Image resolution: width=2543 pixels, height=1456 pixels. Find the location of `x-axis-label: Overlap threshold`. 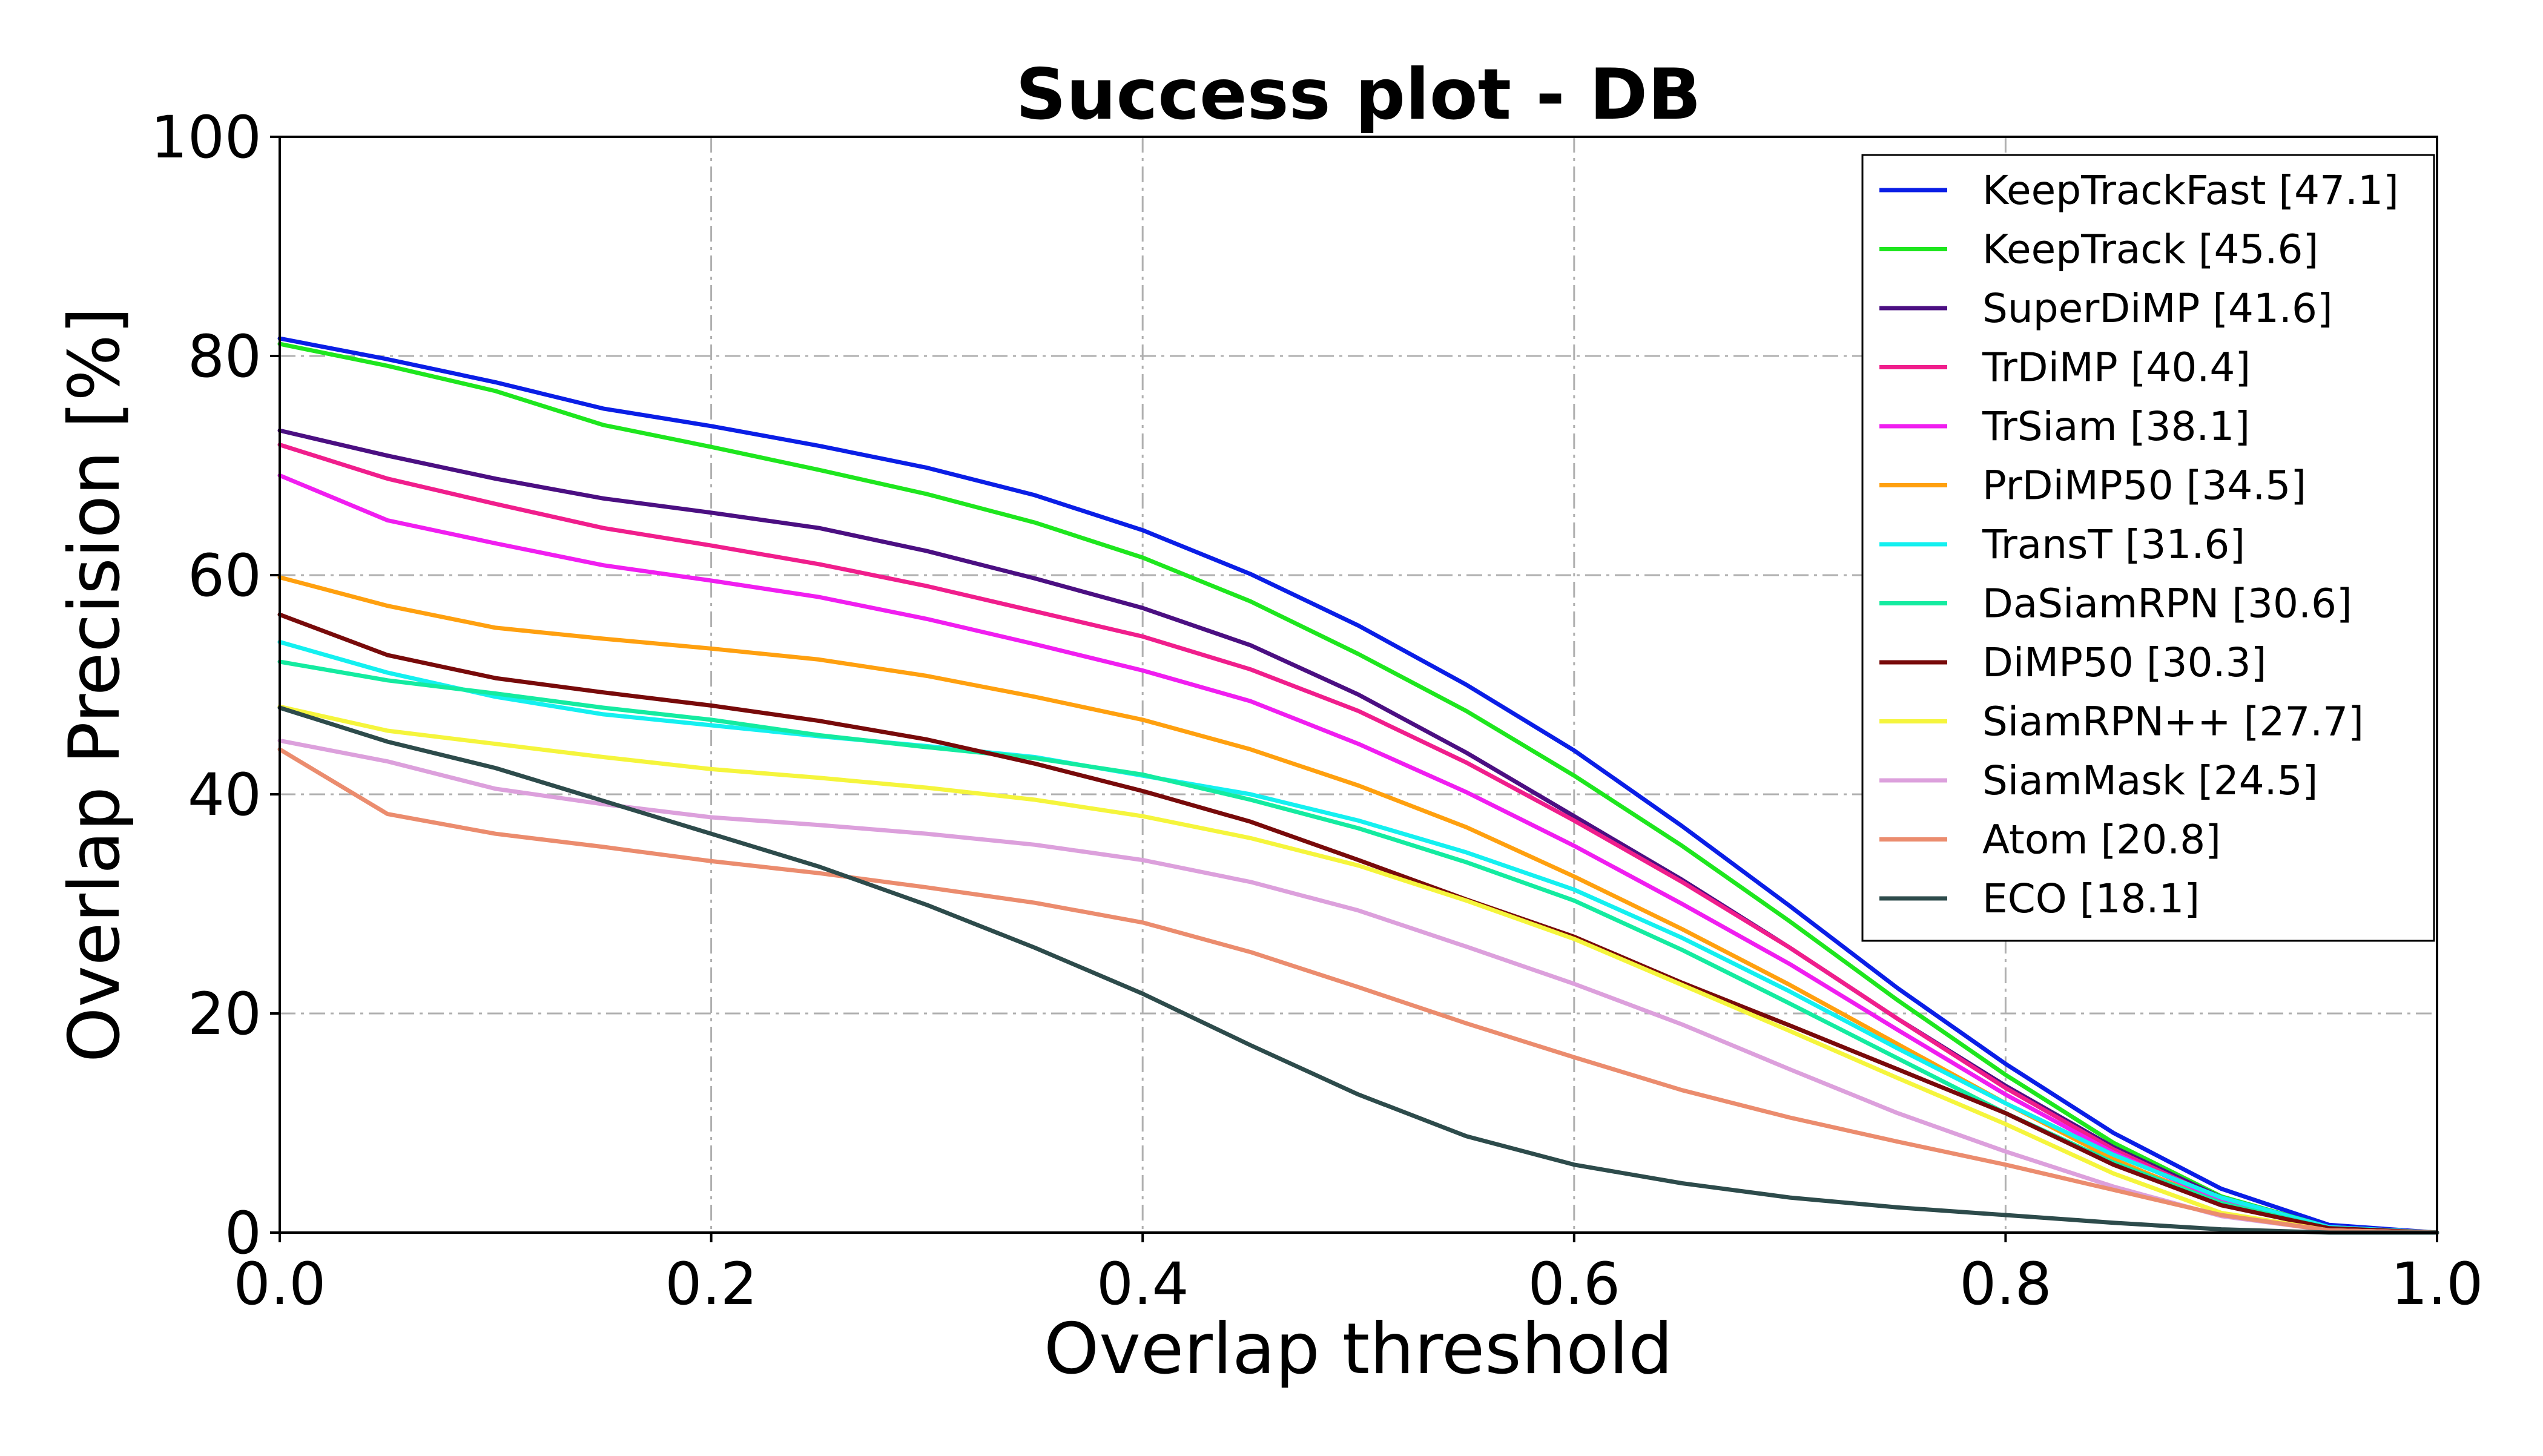

x-axis-label: Overlap threshold is located at coordinates (1358, 1349).